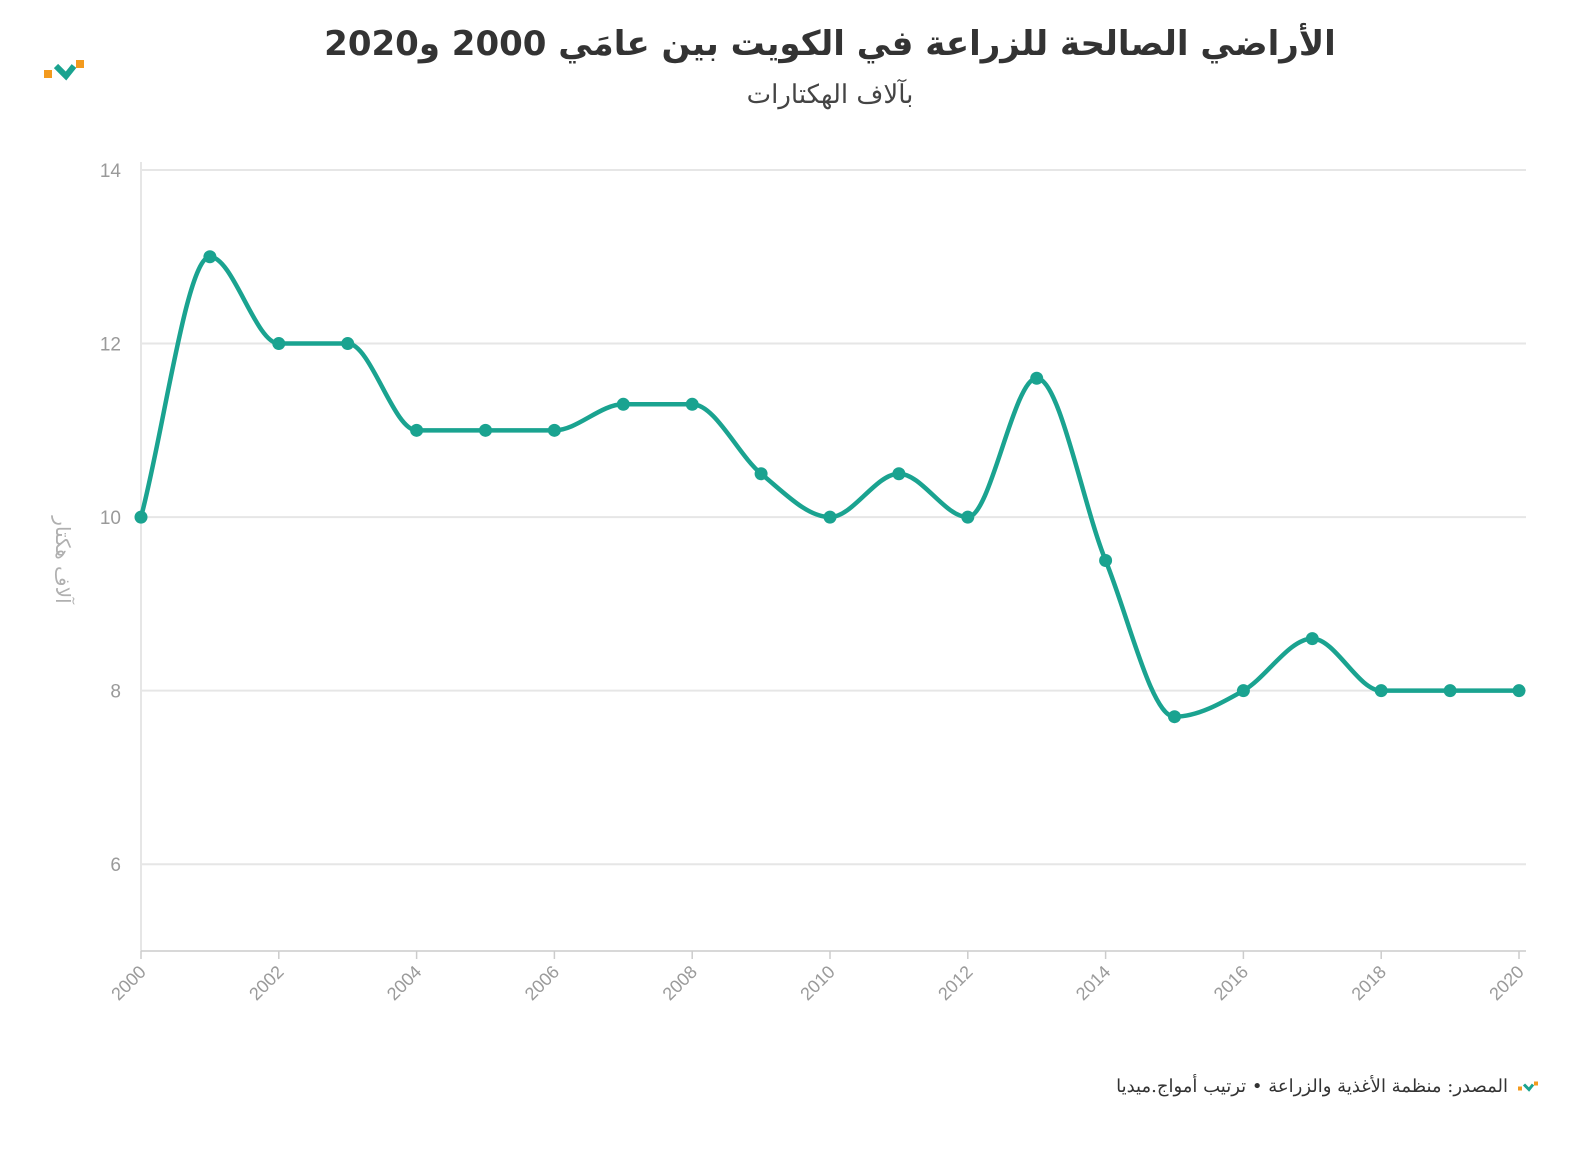  What do you see at coordinates (110, 518) in the screenshot?
I see `y-tick-label: 10` at bounding box center [110, 518].